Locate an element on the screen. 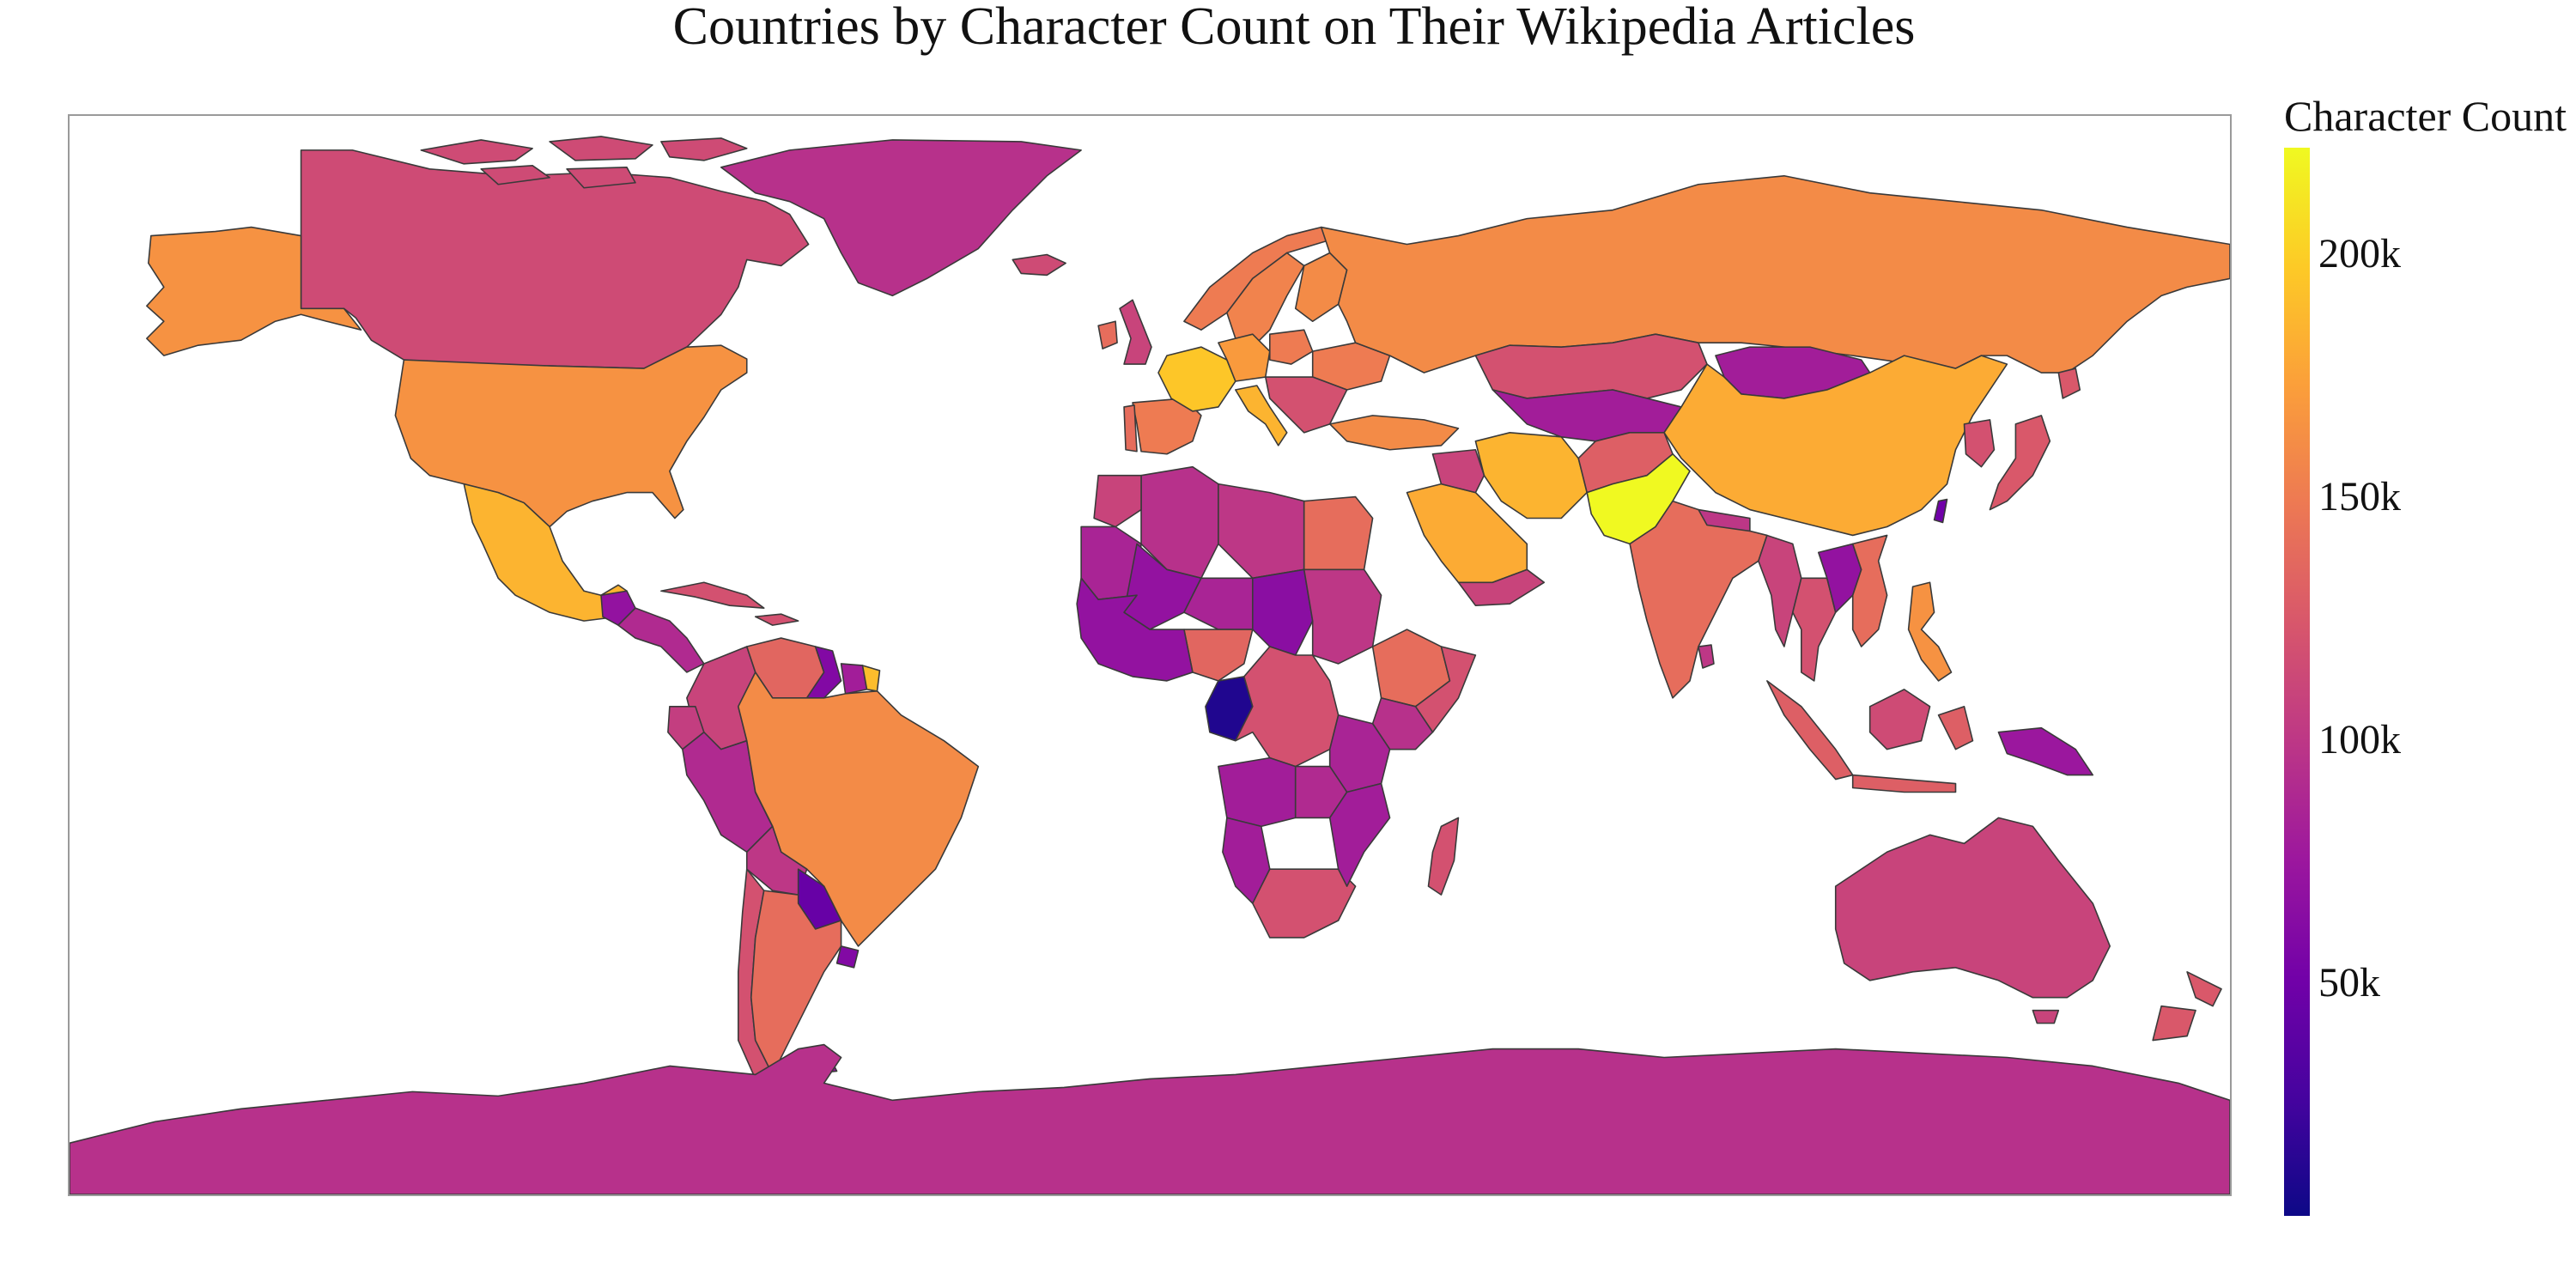  region-alaska: Alaska is located at coordinates (254, 291).